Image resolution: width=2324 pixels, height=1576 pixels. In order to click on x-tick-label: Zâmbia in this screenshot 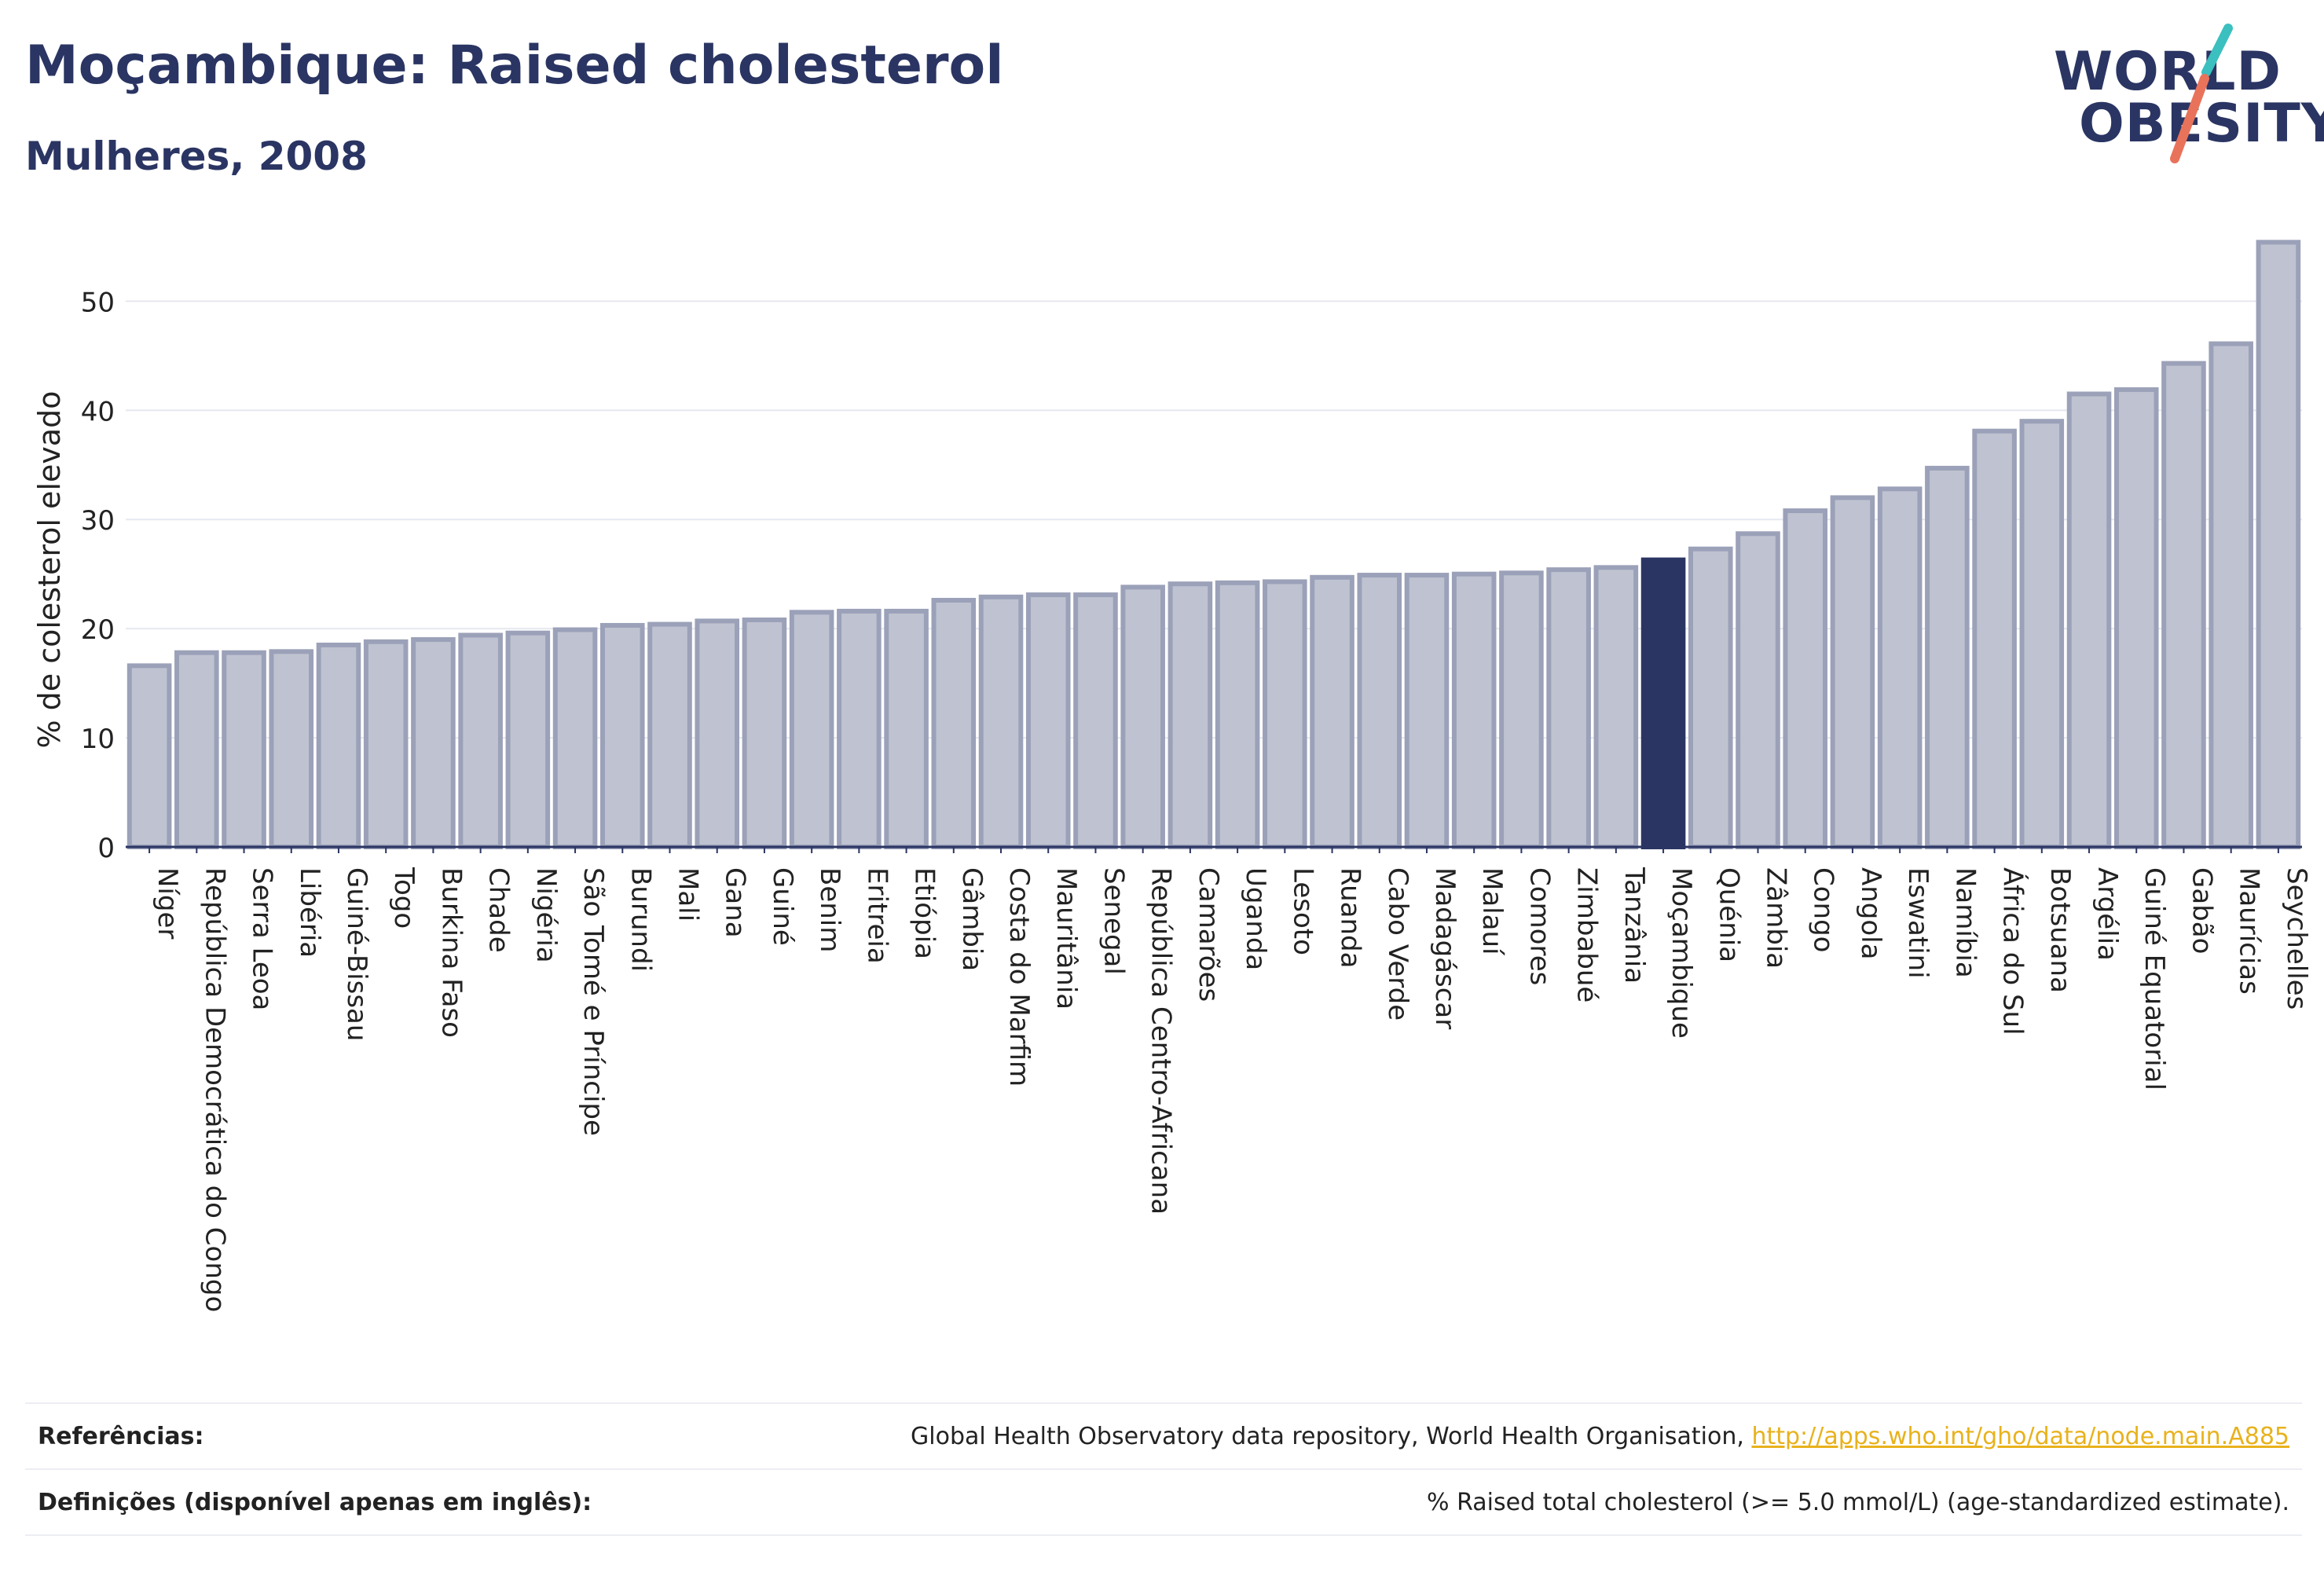, I will do `click(1776, 918)`.